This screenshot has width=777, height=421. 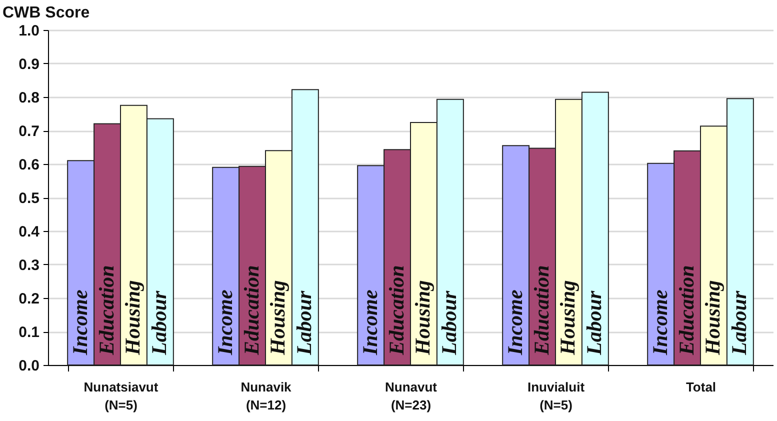 What do you see at coordinates (29, 31) in the screenshot?
I see `y-tick-label: 1.0` at bounding box center [29, 31].